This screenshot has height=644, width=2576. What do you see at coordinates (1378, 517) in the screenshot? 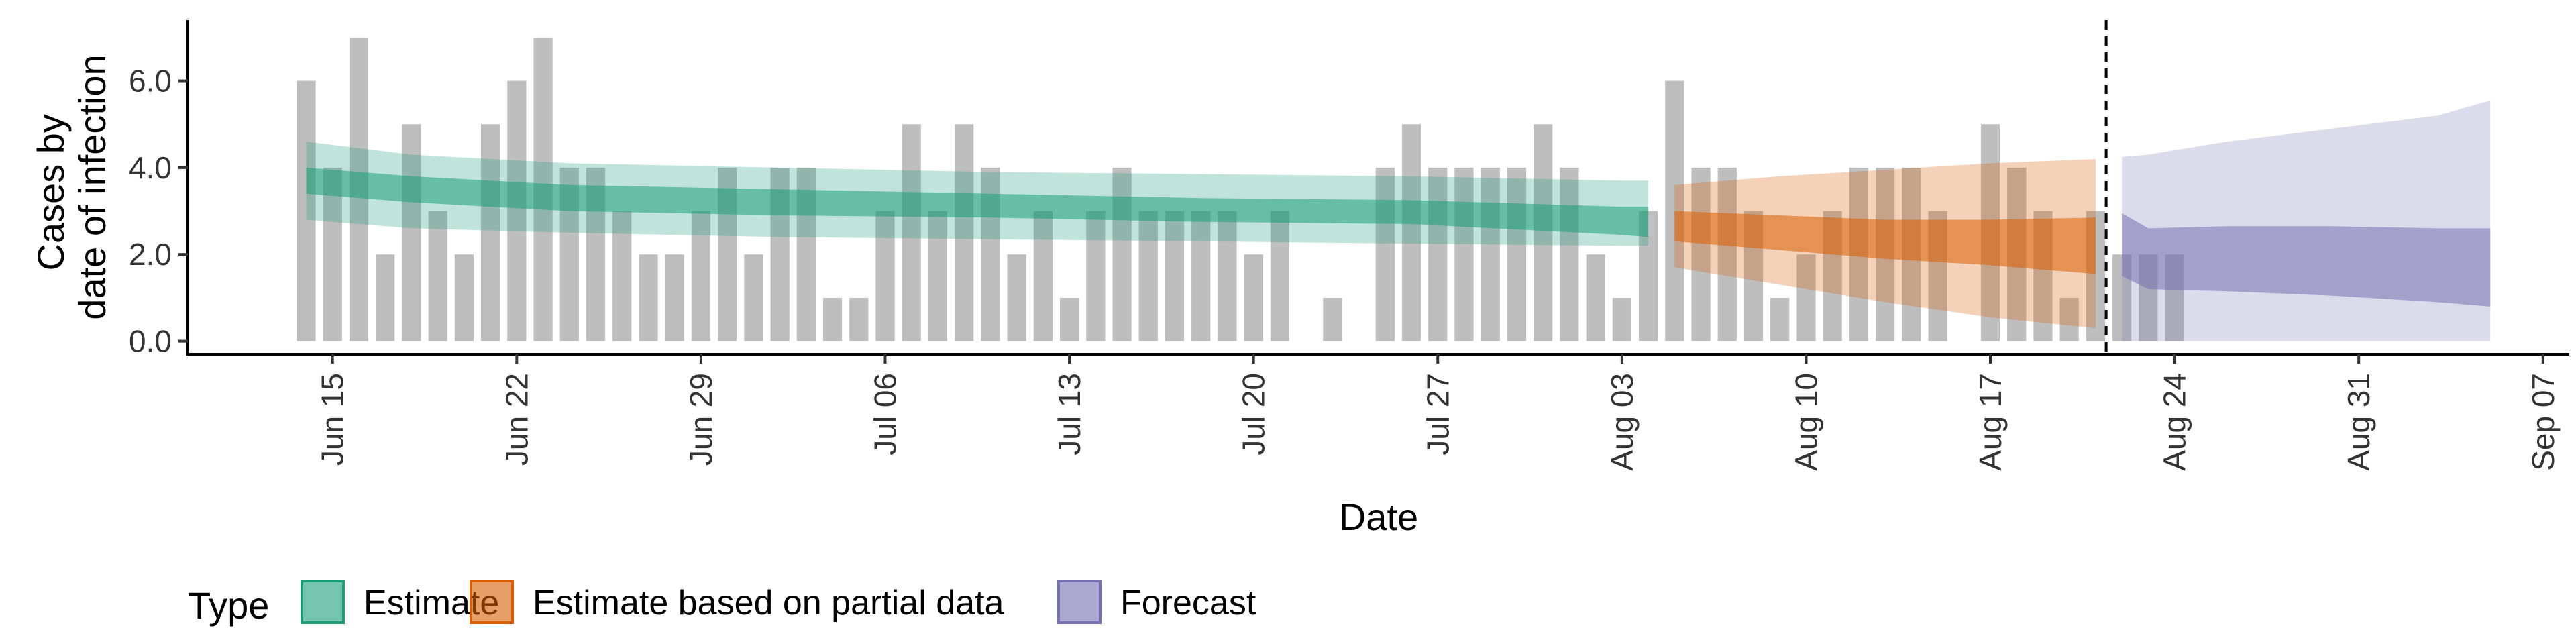
I see `x-axis-title: Date` at bounding box center [1378, 517].